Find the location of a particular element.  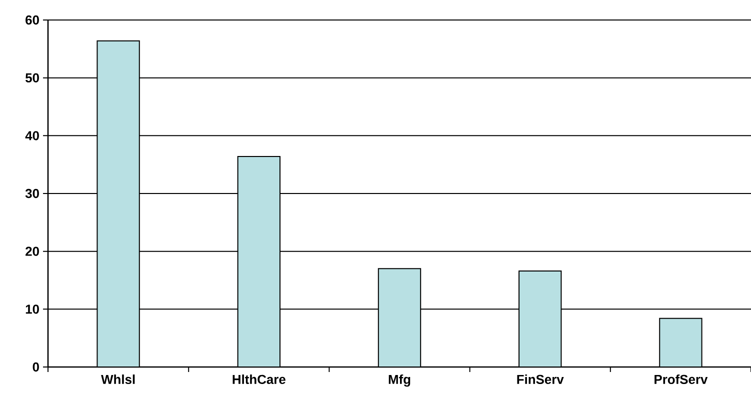

y-tick-label: 10 is located at coordinates (32, 309).